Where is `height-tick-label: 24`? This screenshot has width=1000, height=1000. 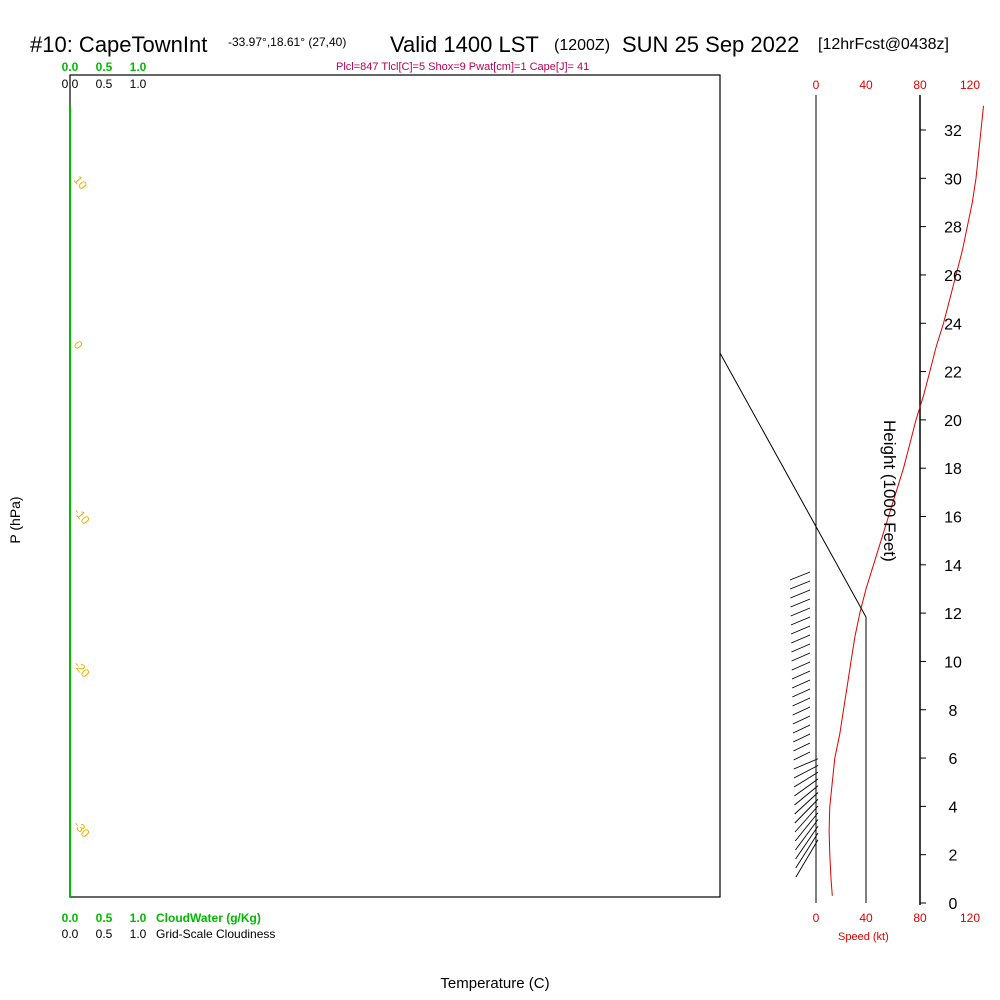
height-tick-label: 24 is located at coordinates (953, 324).